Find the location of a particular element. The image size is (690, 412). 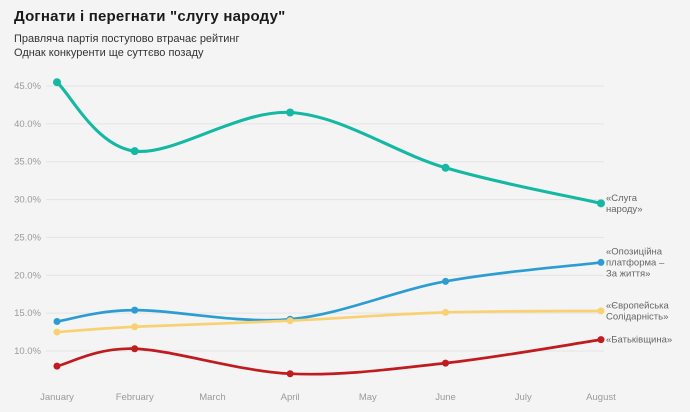

x-axis-label: April is located at coordinates (290, 397).